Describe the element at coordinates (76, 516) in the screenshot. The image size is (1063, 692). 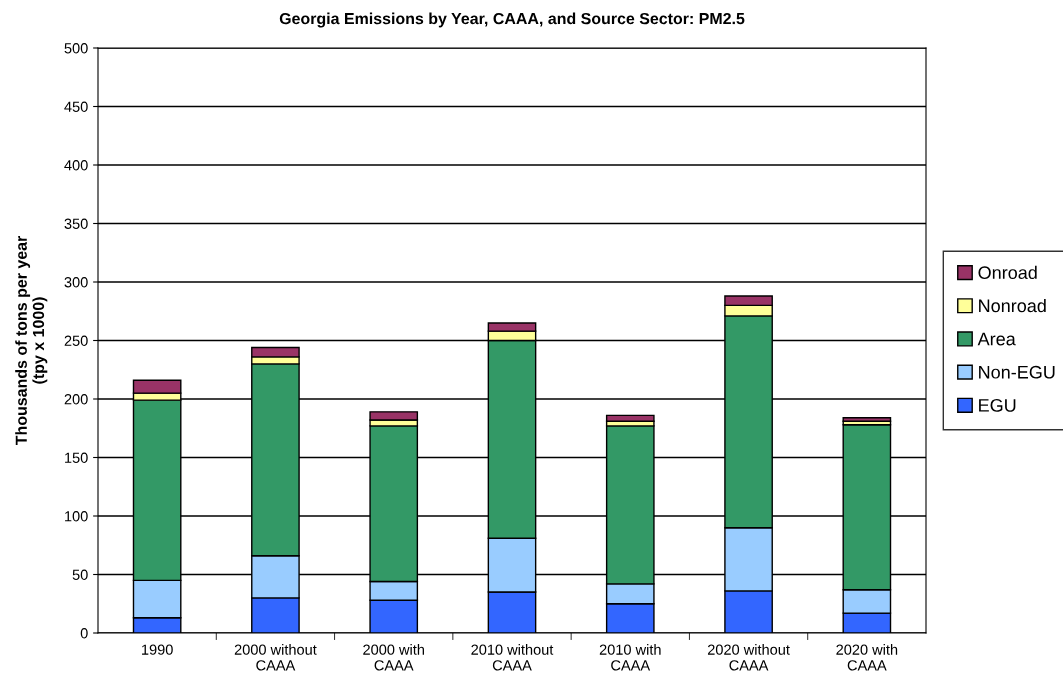
I see `y-tick-label: 100` at that location.